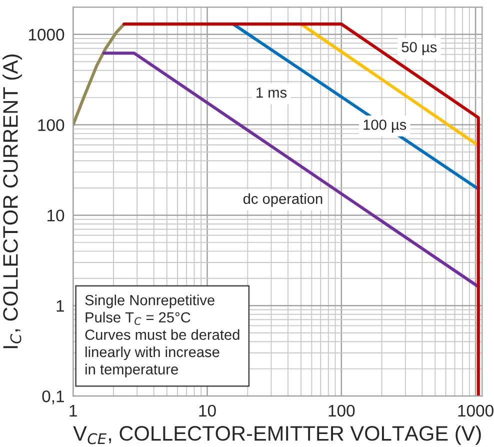 This screenshot has height=447, width=494. I want to click on y-tick-label: 100, so click(51, 125).